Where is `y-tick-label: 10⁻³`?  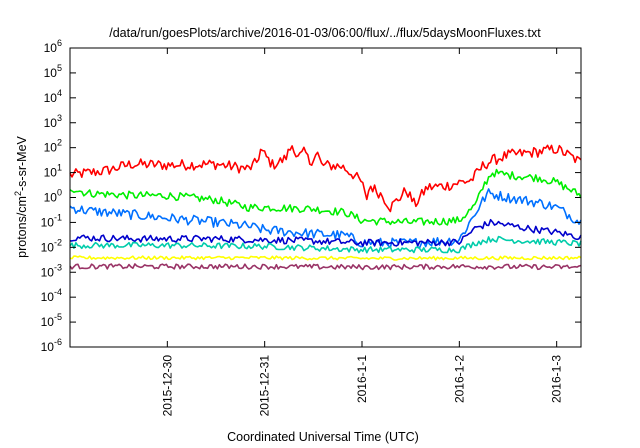 y-tick-label: 10⁻³ is located at coordinates (51, 270).